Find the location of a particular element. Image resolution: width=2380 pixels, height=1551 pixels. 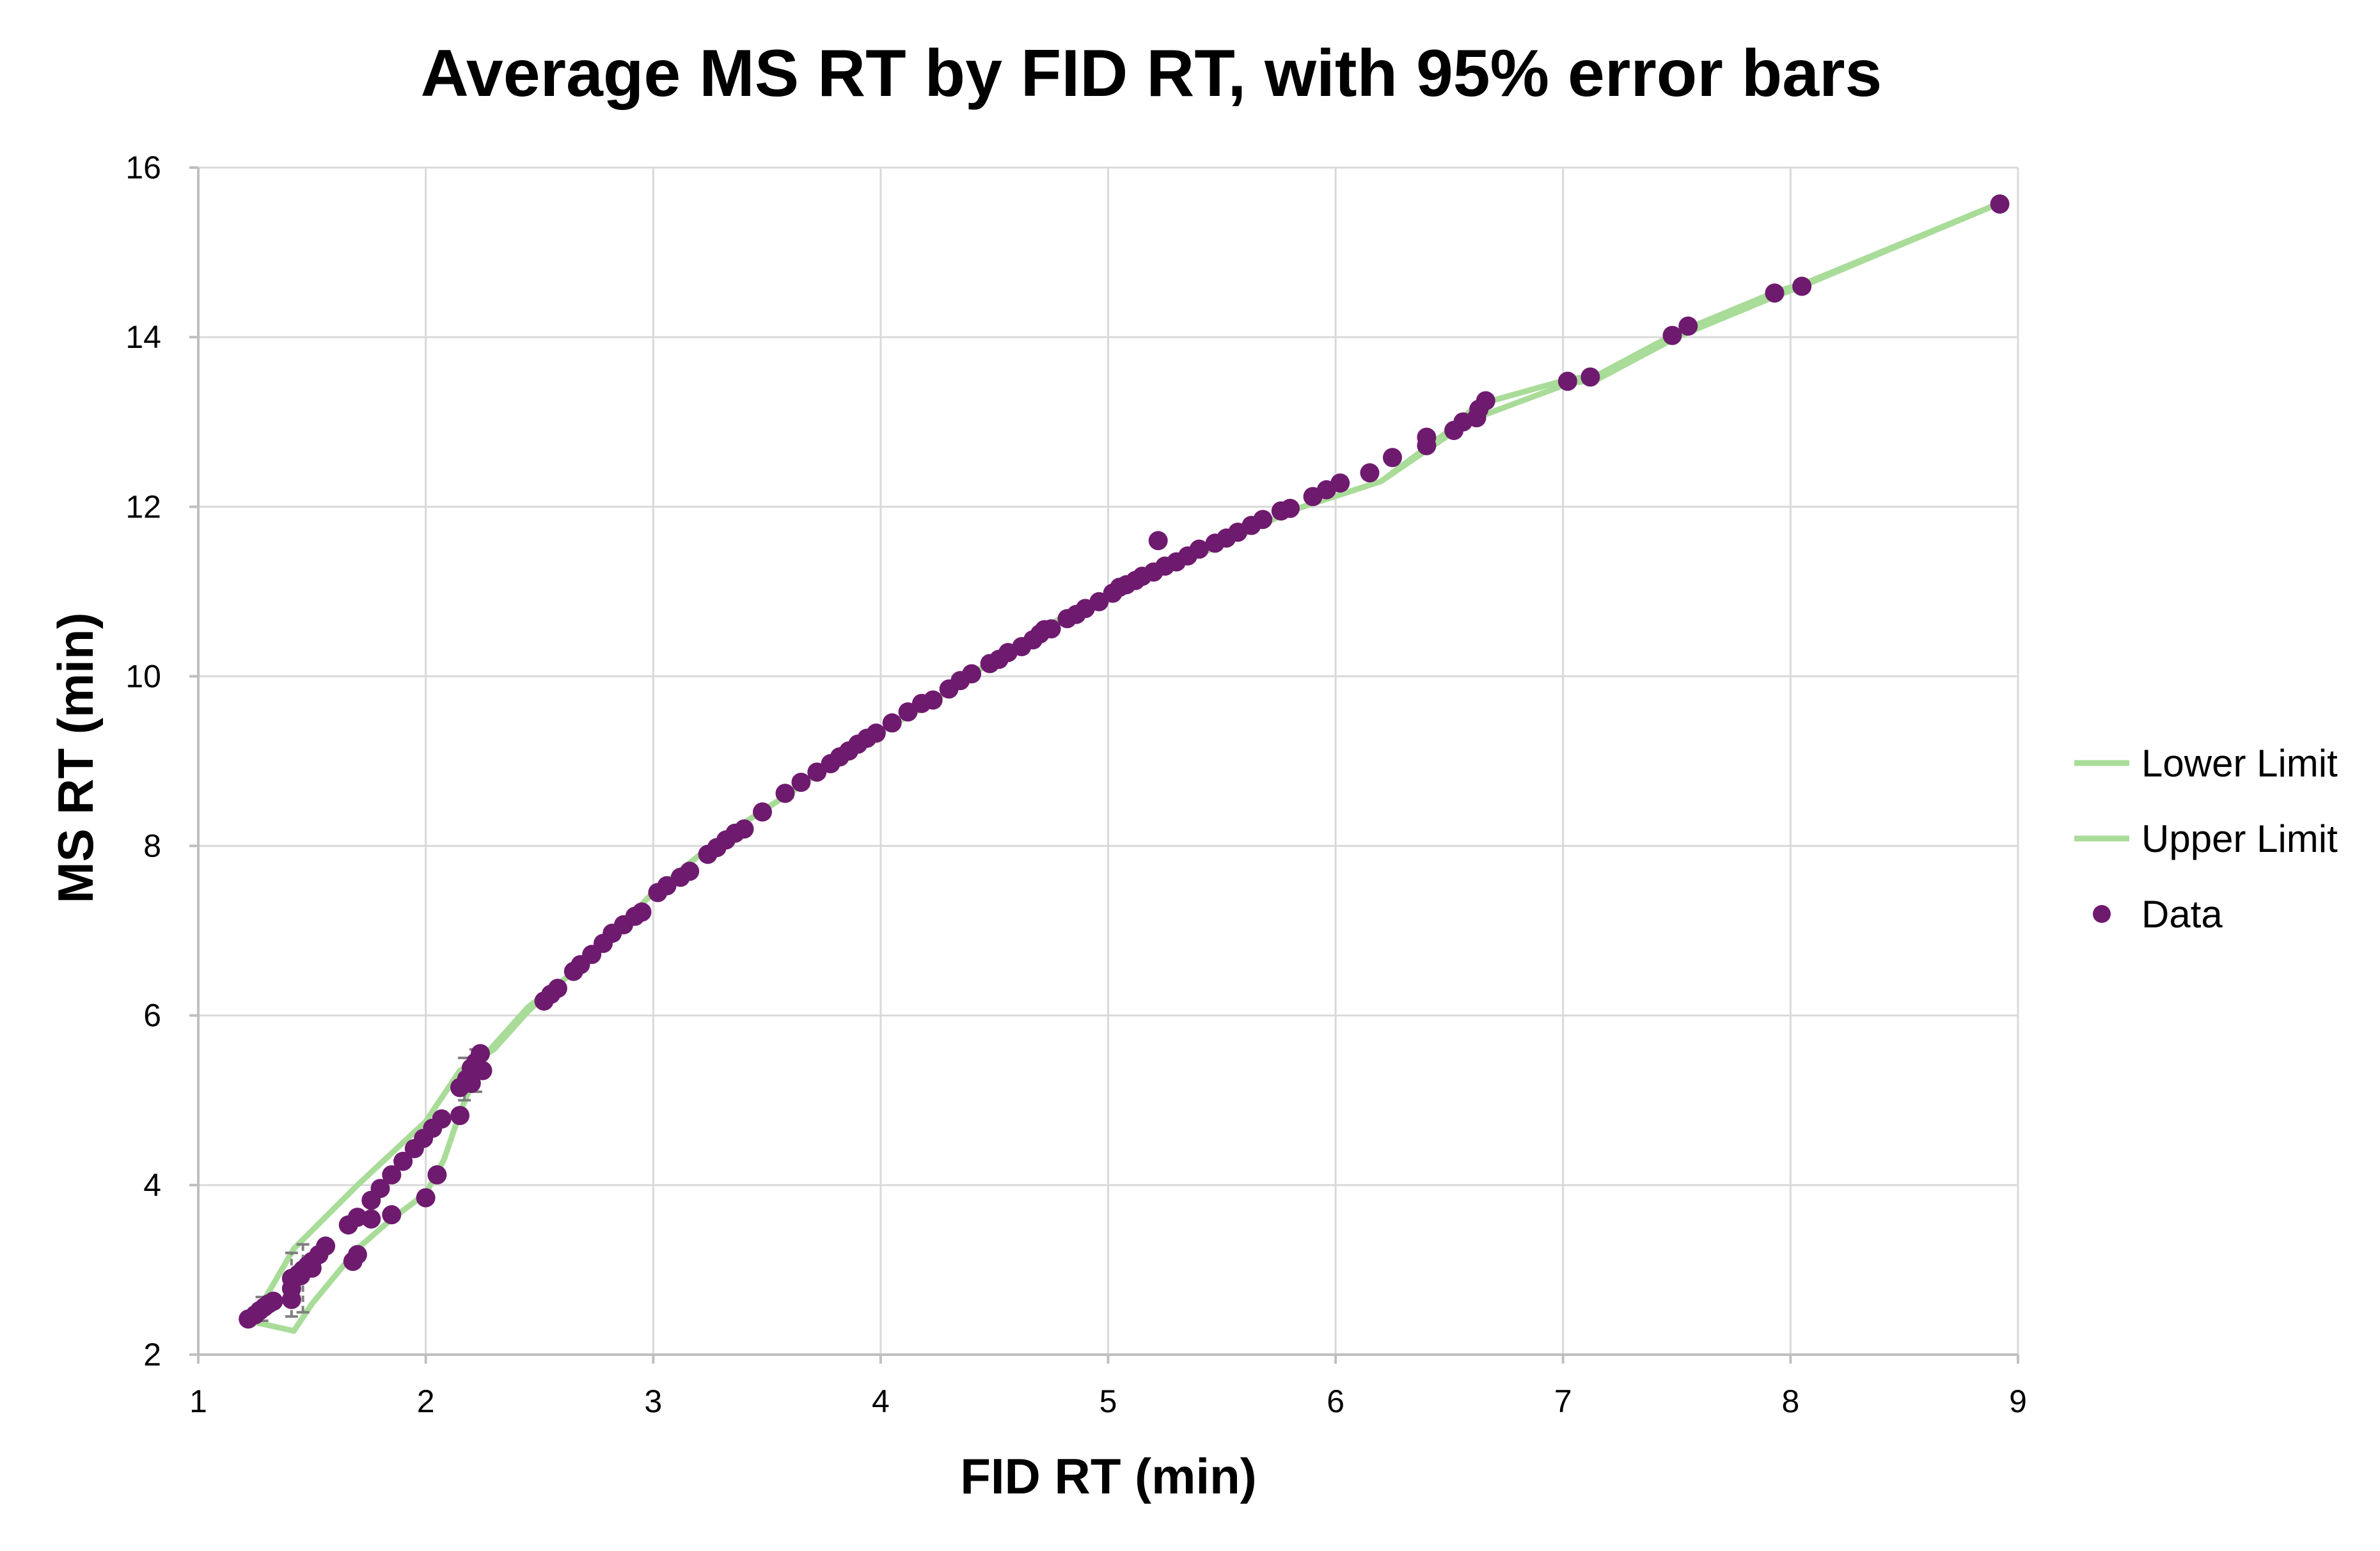

x-tick-label: 1 is located at coordinates (198, 1401).